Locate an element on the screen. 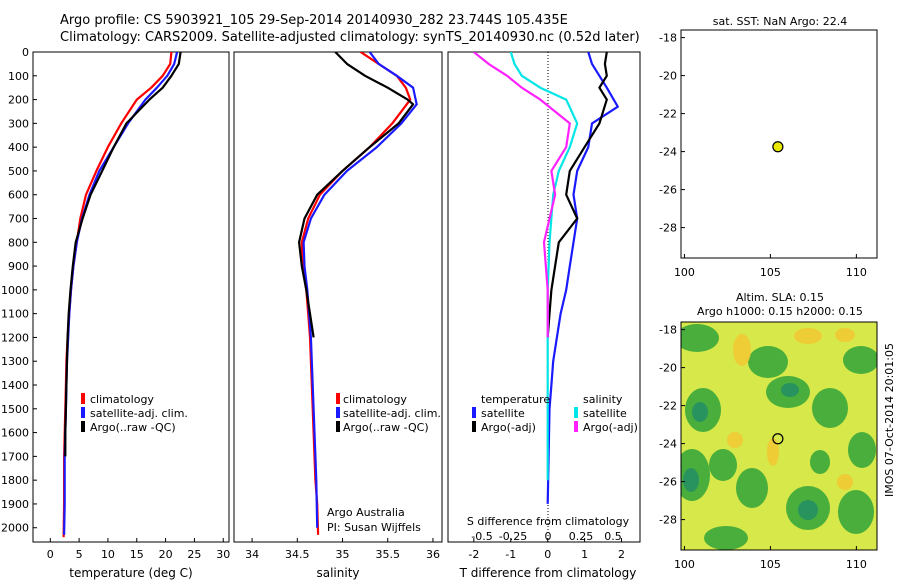  x-tick-label: 1 is located at coordinates (584, 554).